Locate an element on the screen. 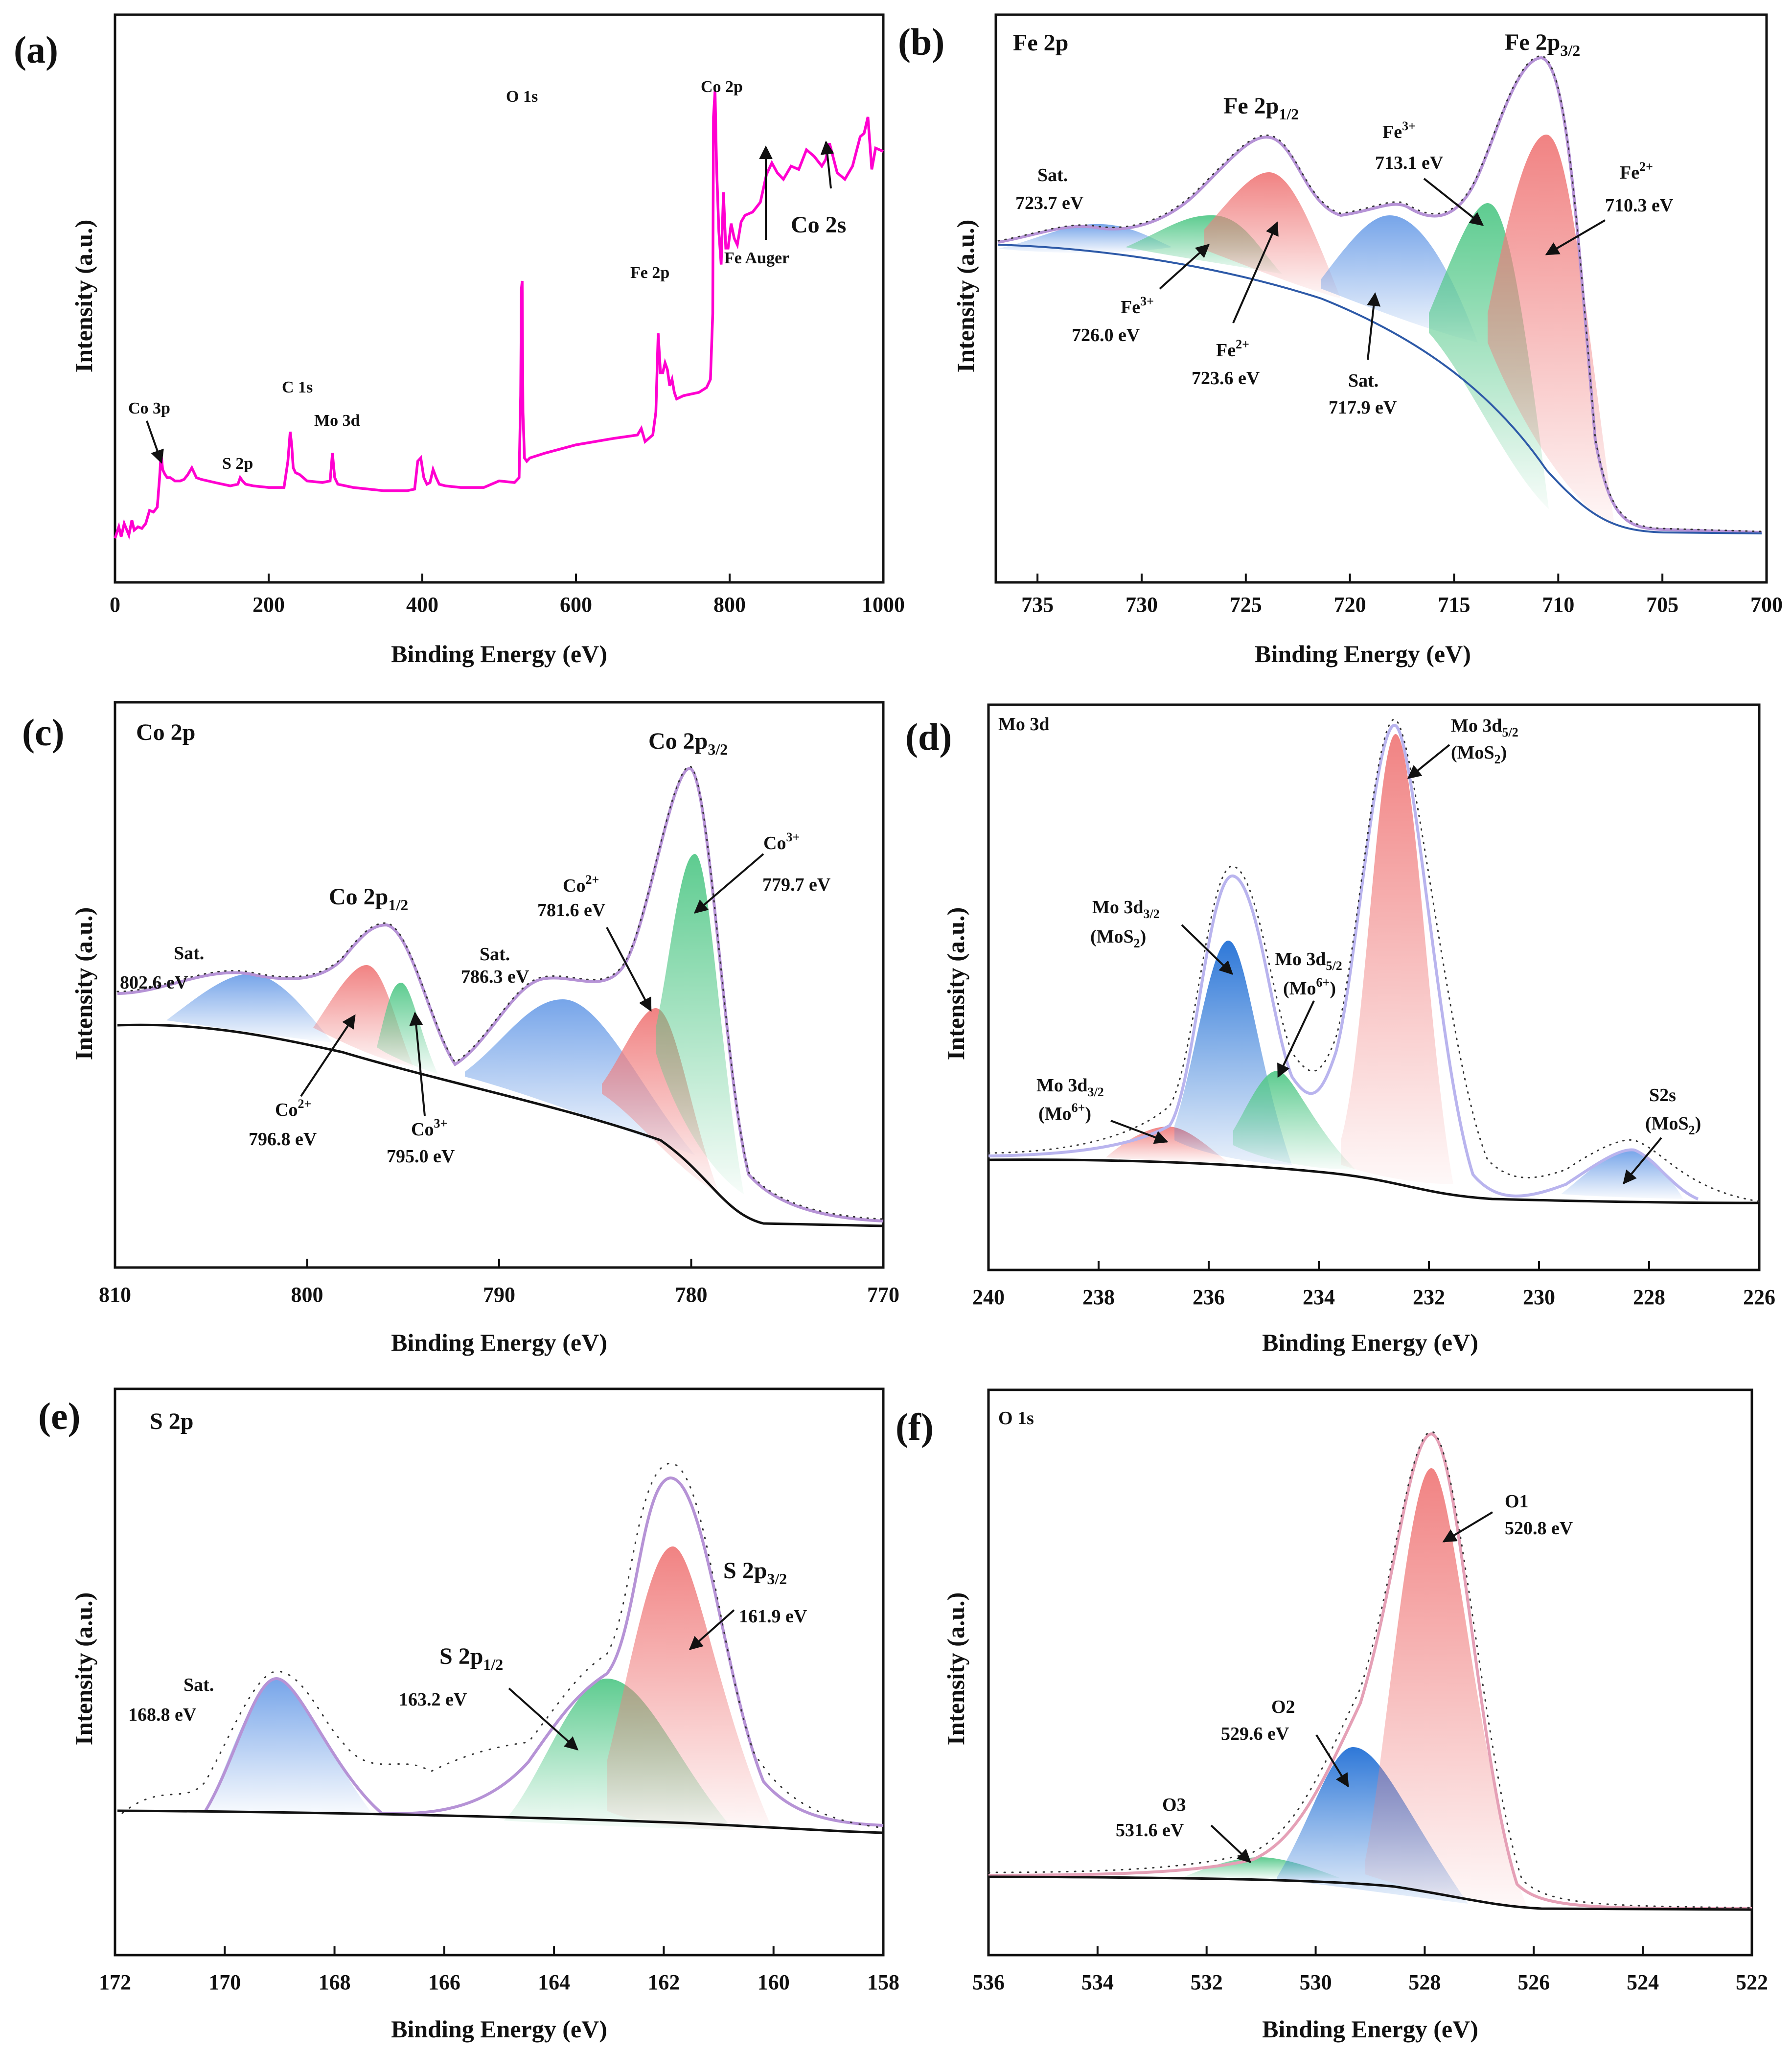  sat-723-peak is located at coordinates (1085, 238).